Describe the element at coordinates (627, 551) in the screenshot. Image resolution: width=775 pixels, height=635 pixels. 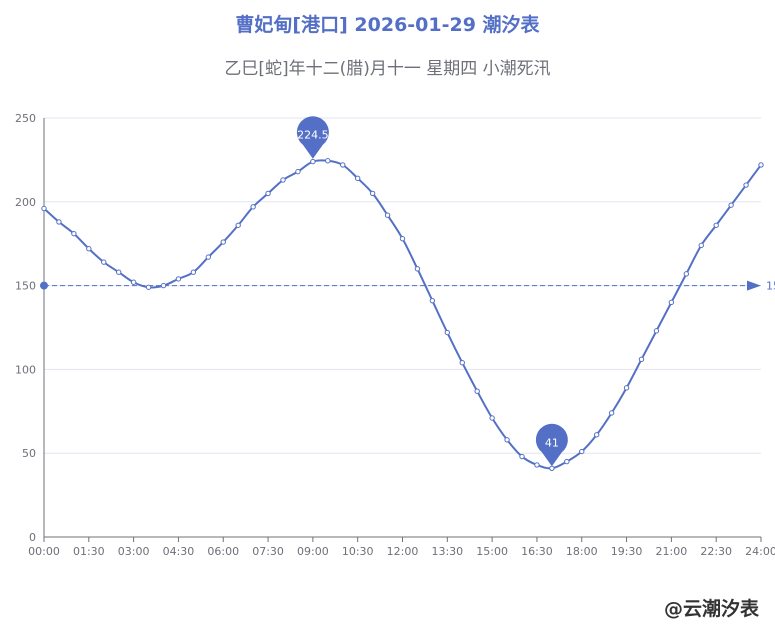
I see `x-tick-label: 19:30` at that location.